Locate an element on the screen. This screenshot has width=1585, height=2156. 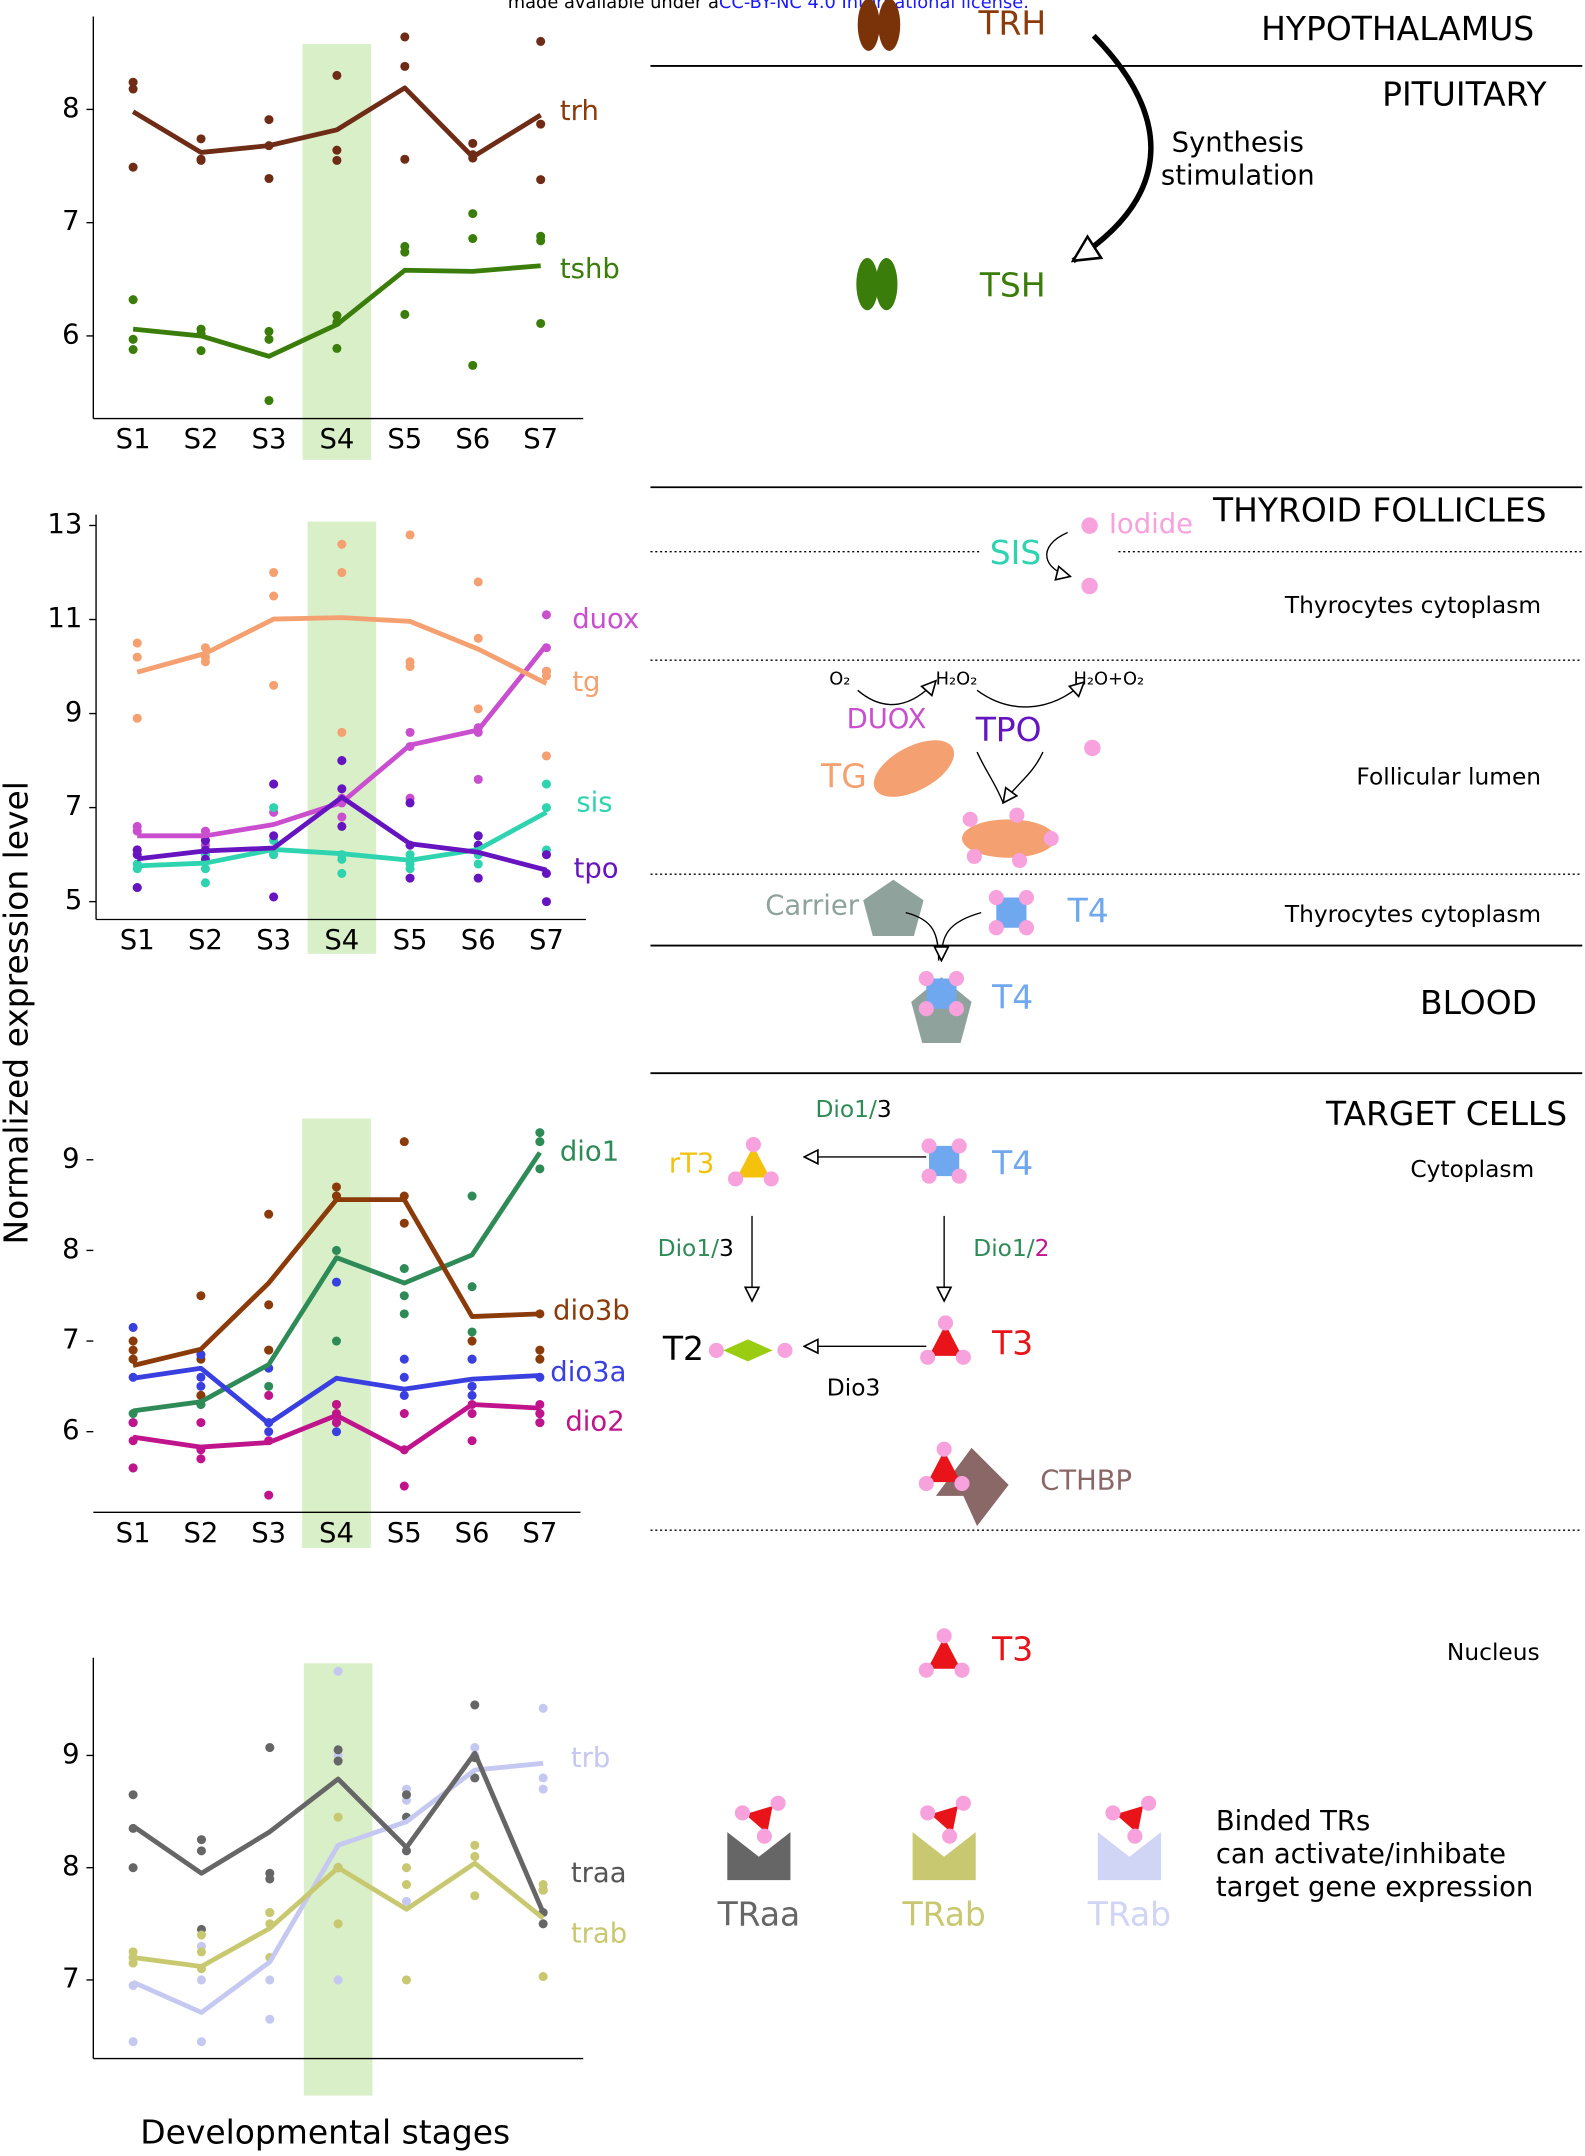
sis-arrow is located at coordinates (1058, 554).